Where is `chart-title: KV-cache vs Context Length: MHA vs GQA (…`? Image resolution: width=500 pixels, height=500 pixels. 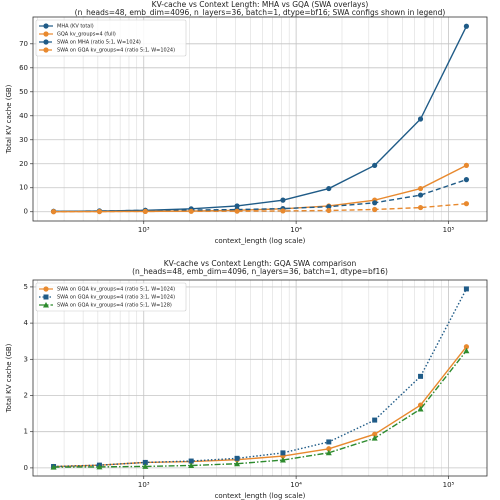
chart-title: KV-cache vs Context Length: MHA vs GQA (… is located at coordinates (260, 4).